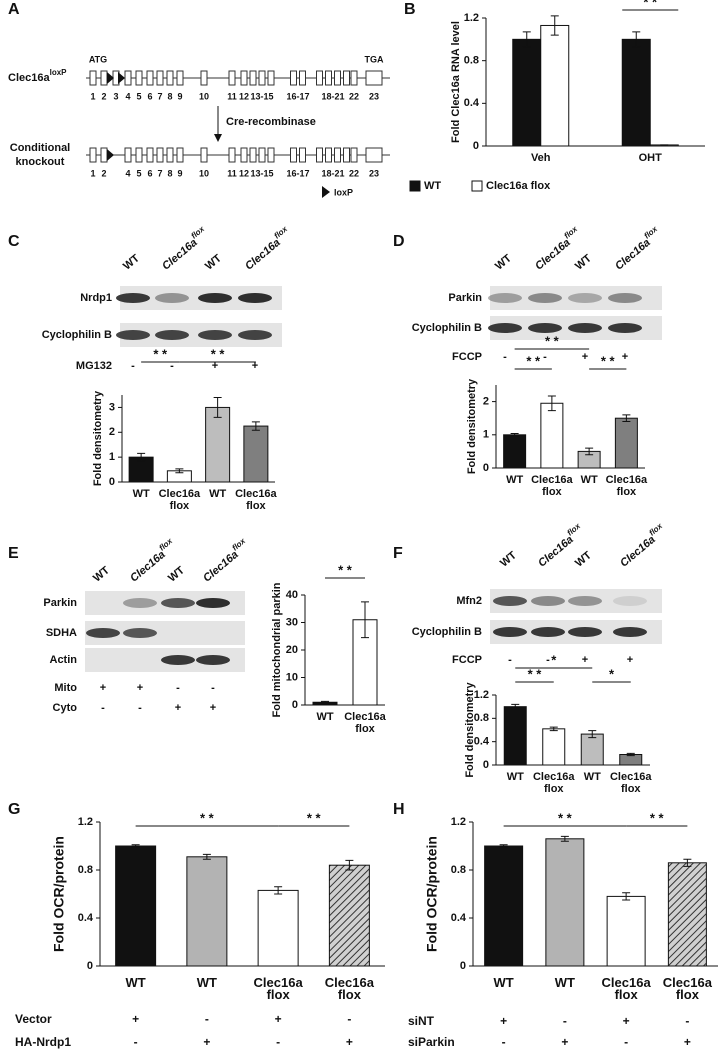  Describe the element at coordinates (398, 553) in the screenshot. I see `panel-label: F` at that location.